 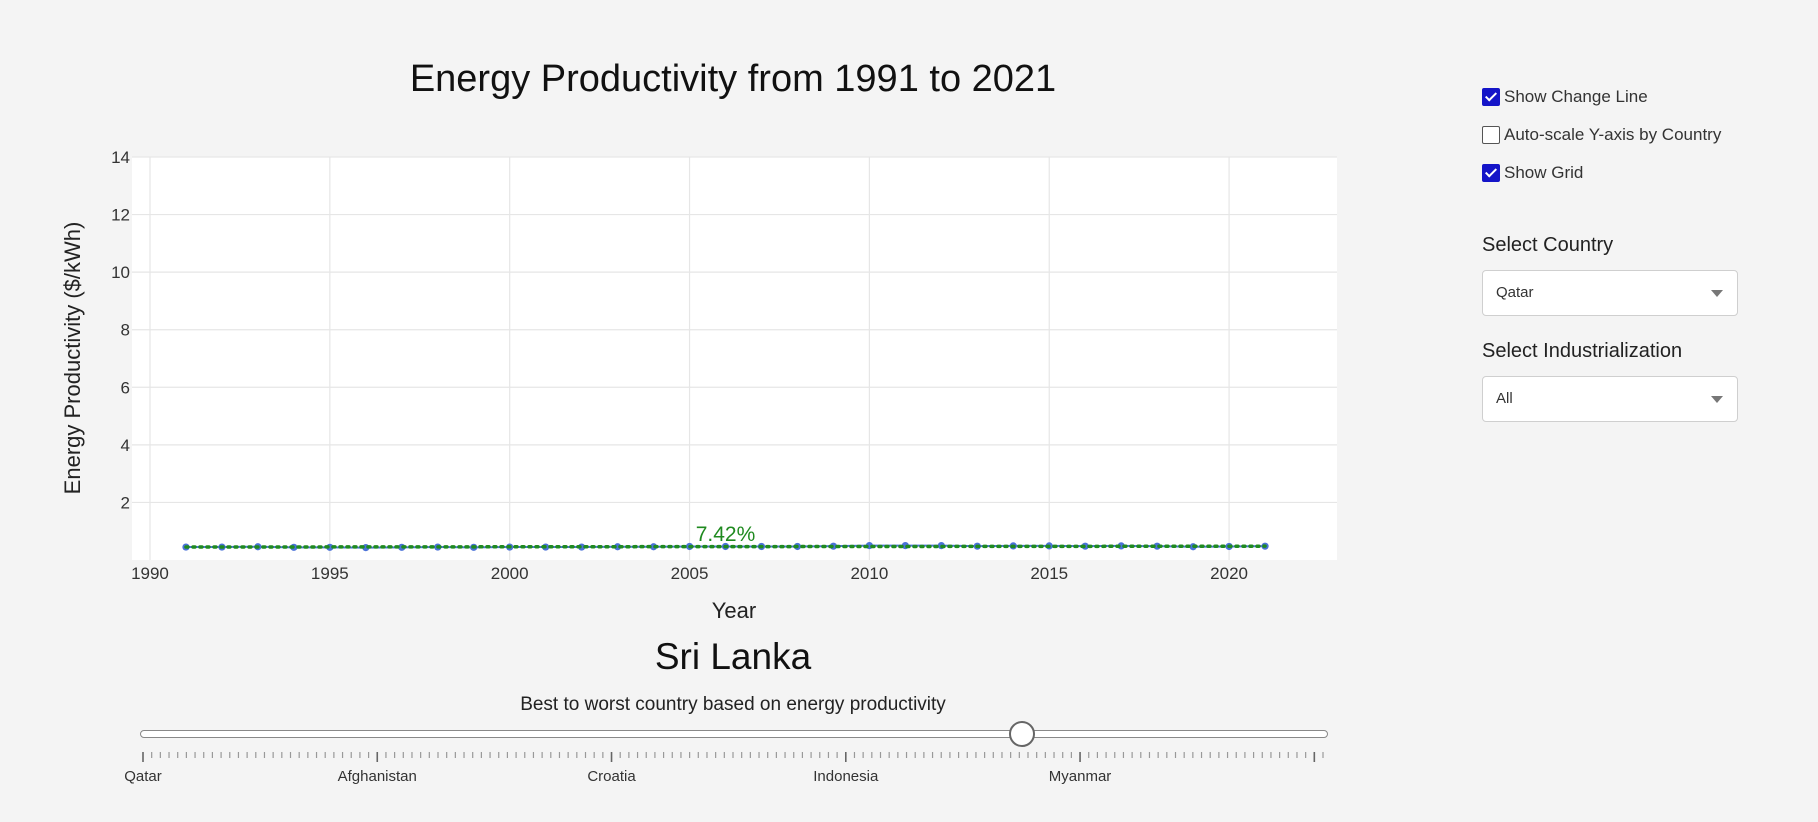 What do you see at coordinates (733, 79) in the screenshot?
I see `chart-title: Energy Productivity from 1991 to 2021` at bounding box center [733, 79].